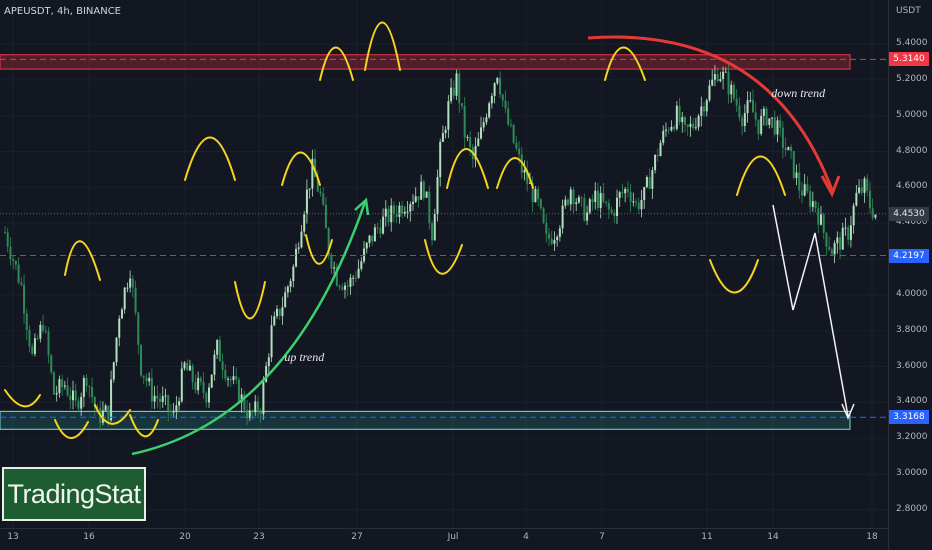 Image resolution: width=932 pixels, height=550 pixels. What do you see at coordinates (602, 537) in the screenshot?
I see `x-tick-label: 7` at bounding box center [602, 537].